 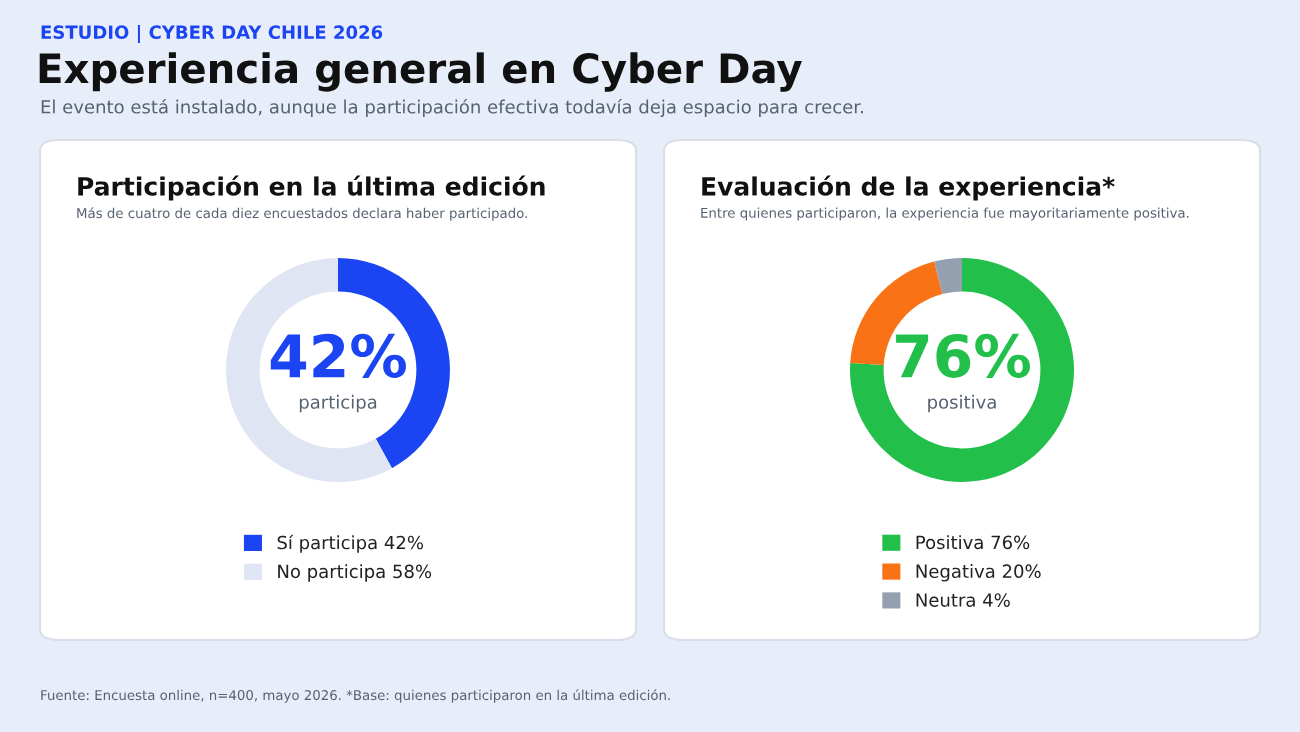 What do you see at coordinates (420, 72) in the screenshot?
I see `text: Experiencia general en Cyber Day` at bounding box center [420, 72].